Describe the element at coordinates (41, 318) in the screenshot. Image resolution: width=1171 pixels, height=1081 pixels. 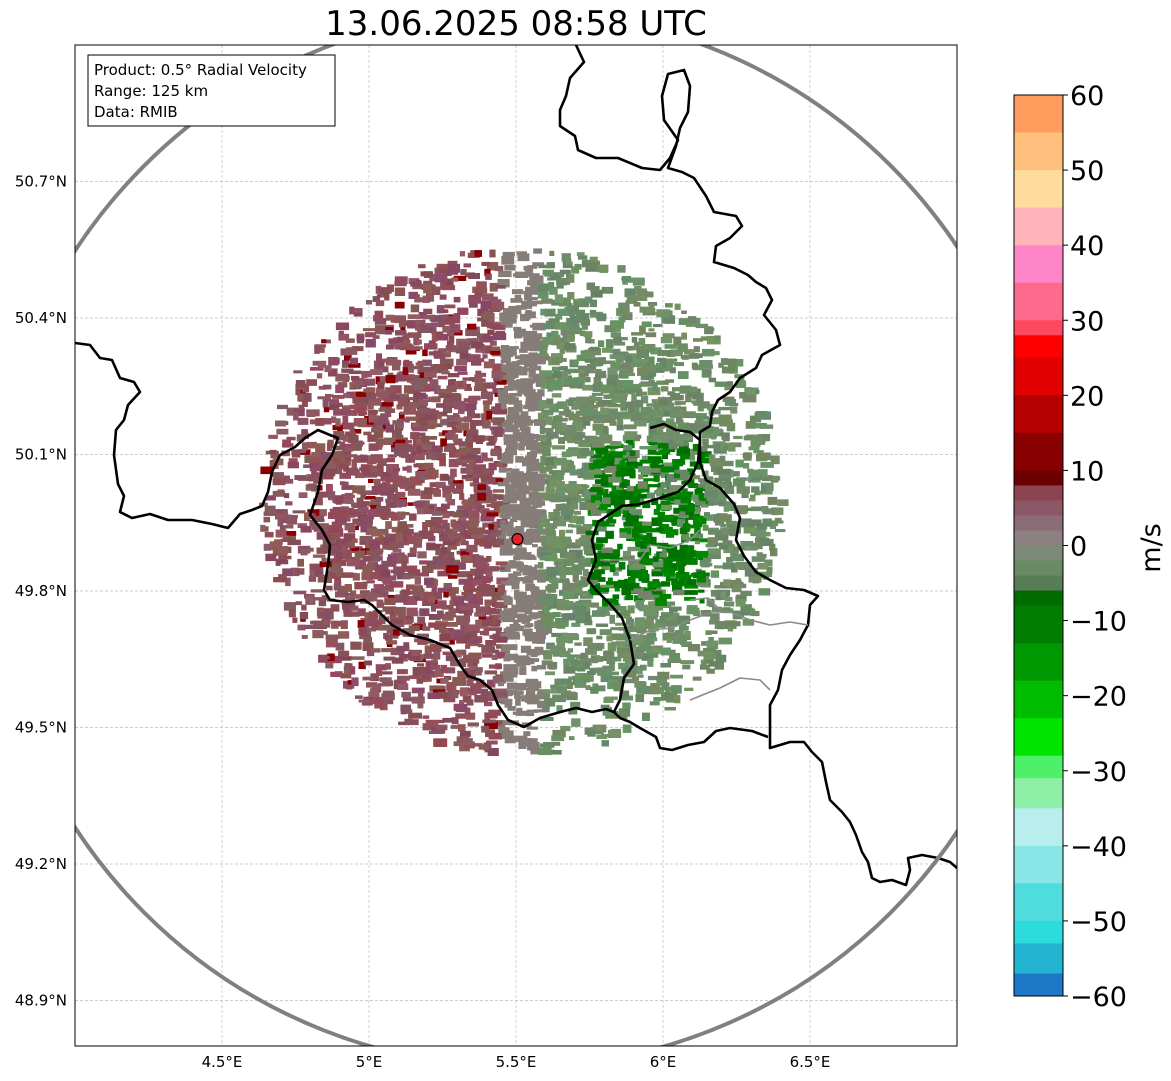
I see `y-tick-label: 50.4°N` at that location.